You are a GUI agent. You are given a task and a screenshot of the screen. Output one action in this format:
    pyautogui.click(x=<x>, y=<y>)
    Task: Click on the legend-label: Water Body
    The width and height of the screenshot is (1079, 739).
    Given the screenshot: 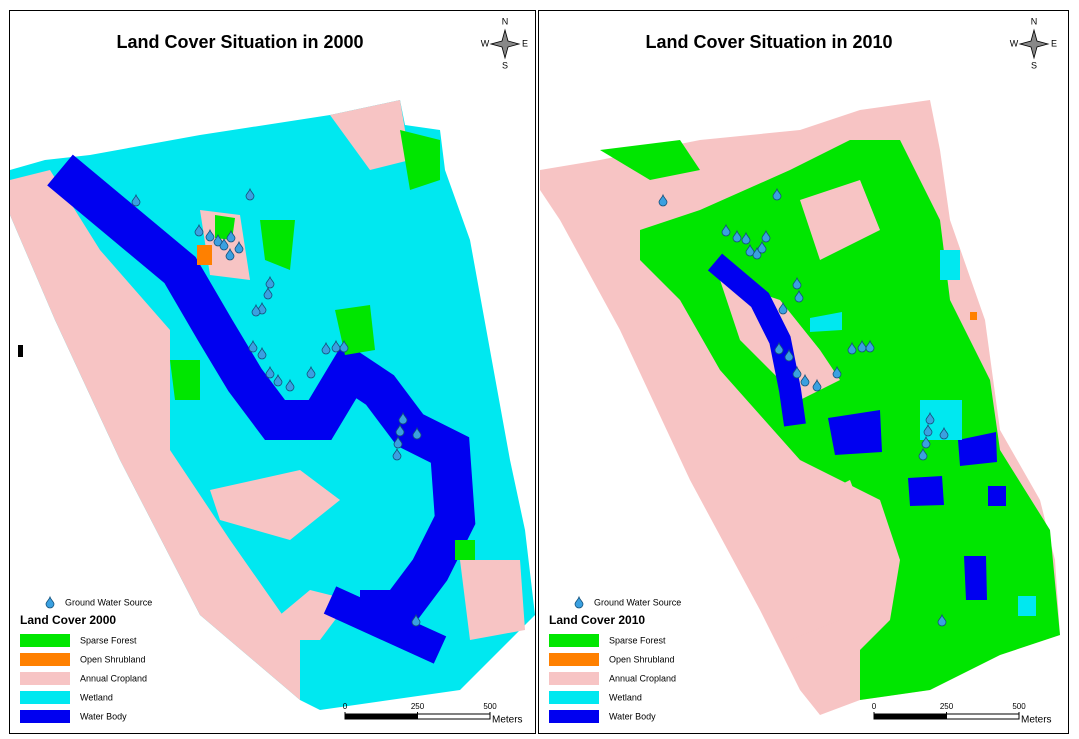 What is the action you would take?
    pyautogui.click(x=103, y=716)
    